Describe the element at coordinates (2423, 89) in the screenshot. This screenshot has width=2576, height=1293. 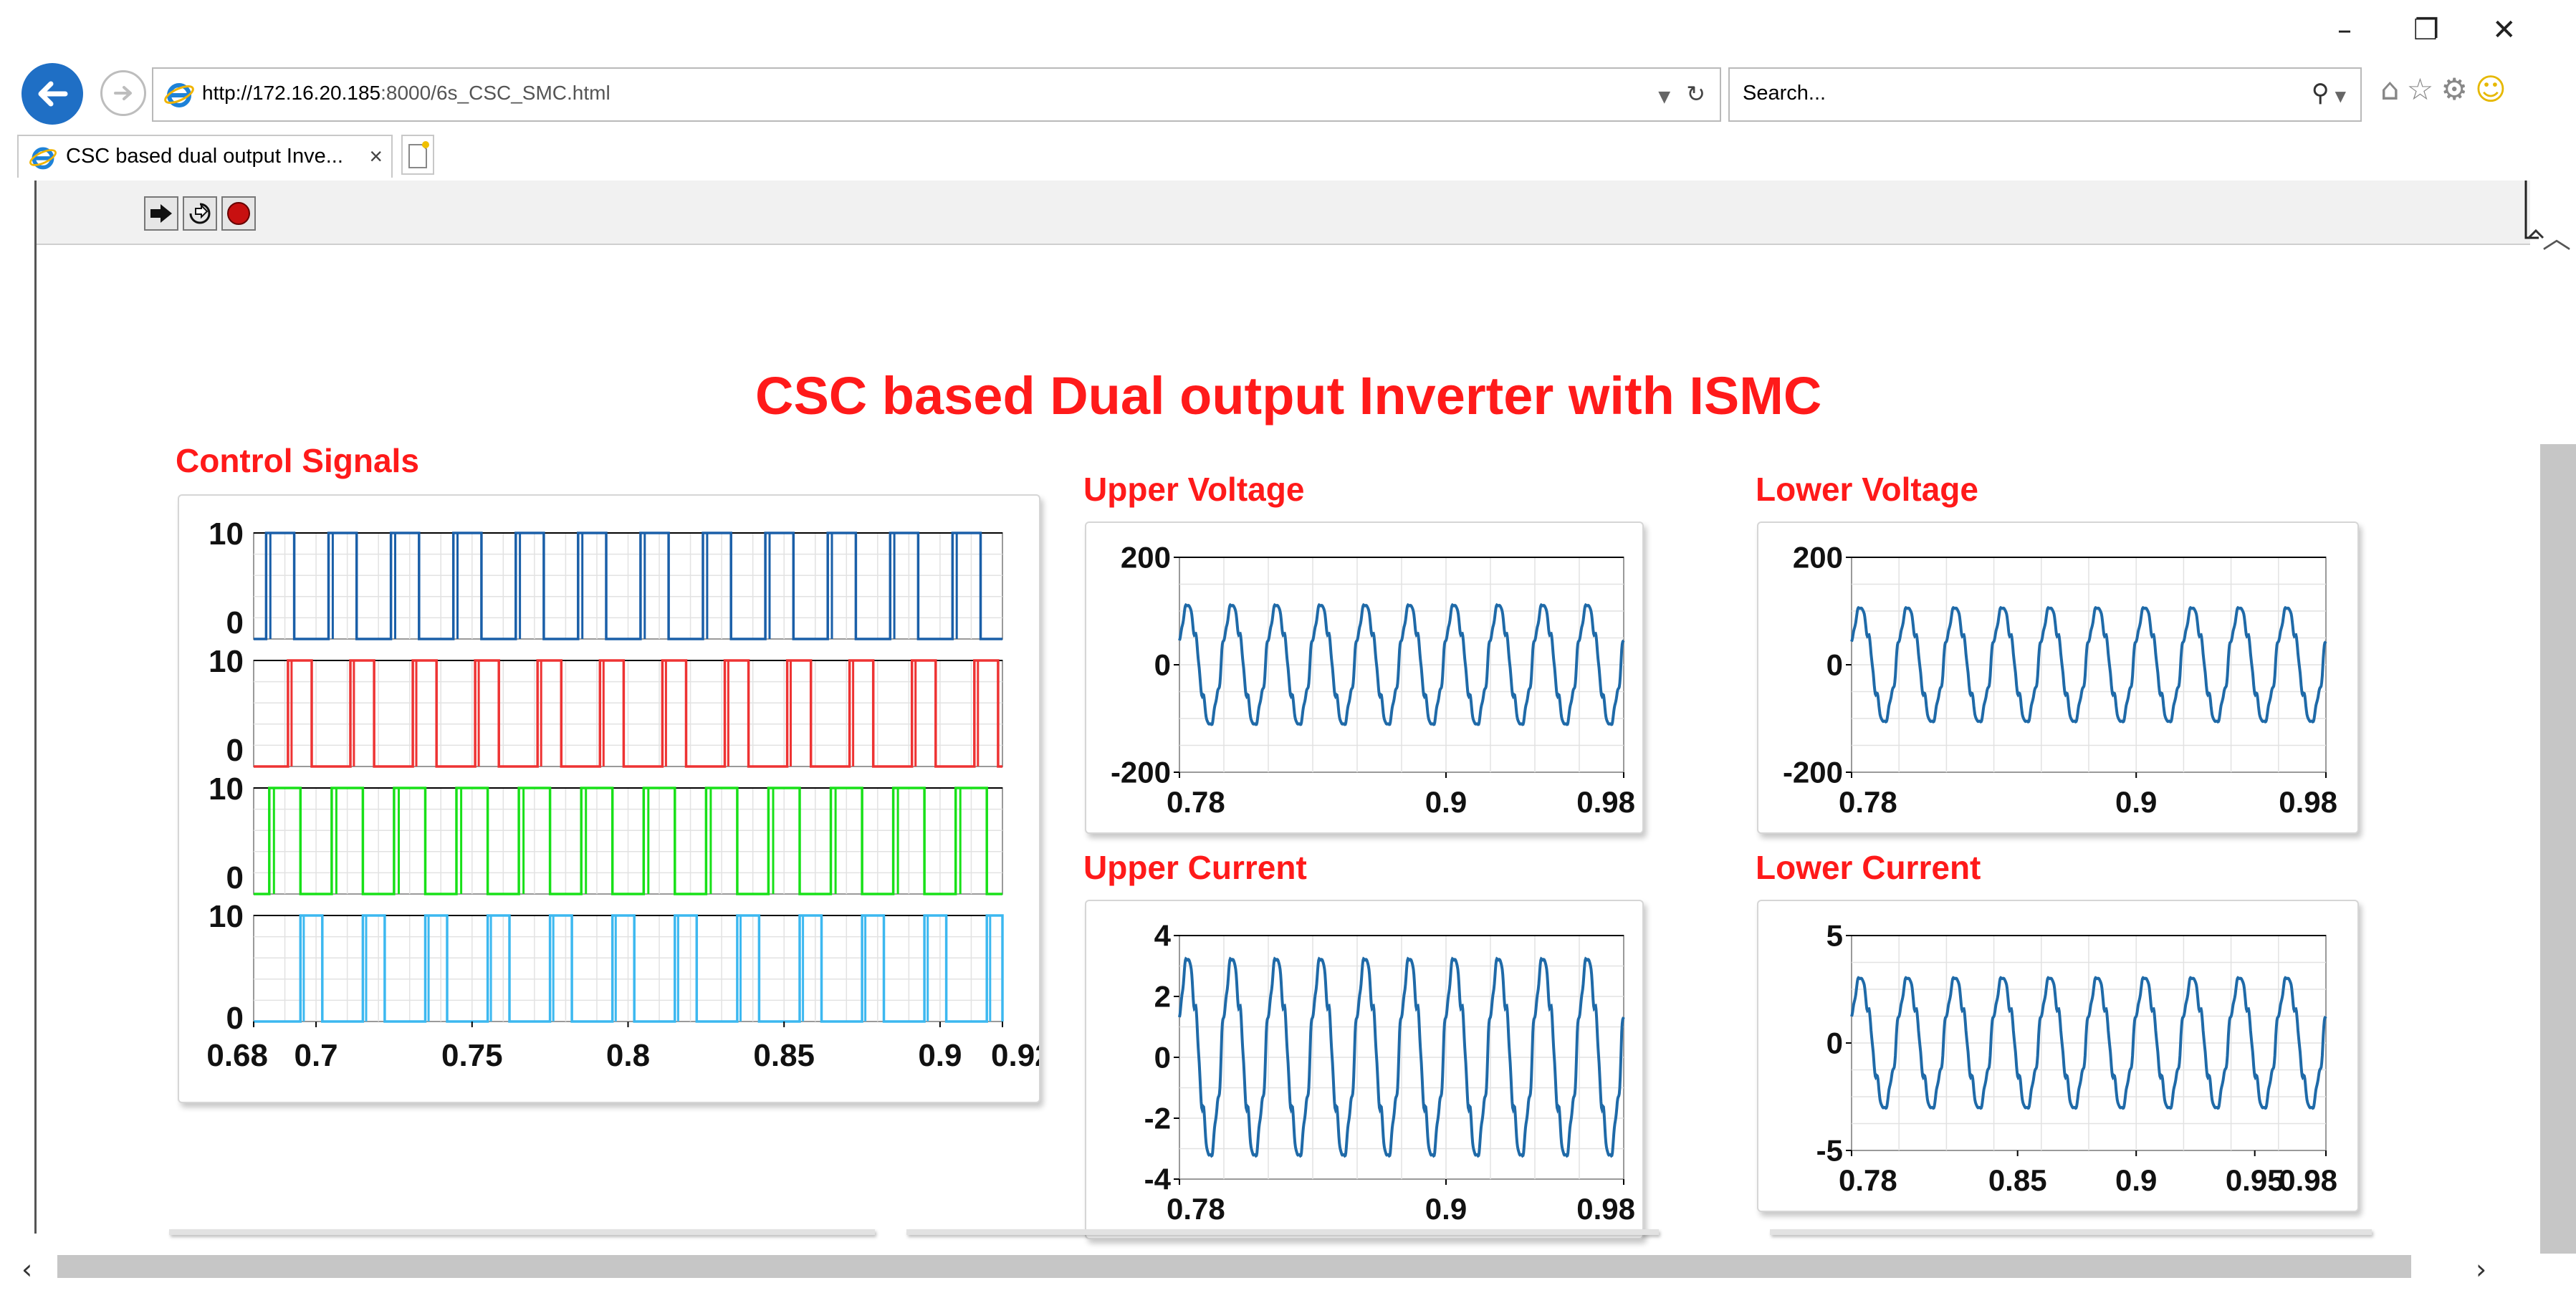
I see `favorites-star-icon: ☆` at that location.